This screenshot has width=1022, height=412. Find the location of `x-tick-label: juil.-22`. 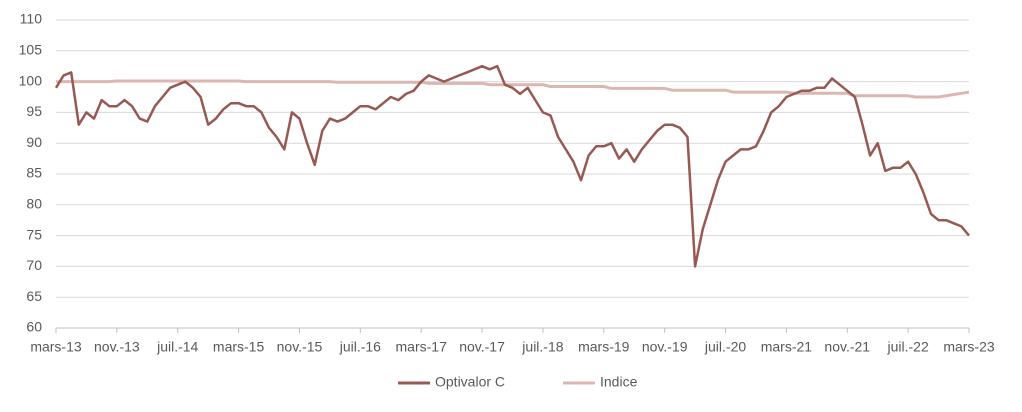

x-tick-label: juil.-22 is located at coordinates (908, 347).